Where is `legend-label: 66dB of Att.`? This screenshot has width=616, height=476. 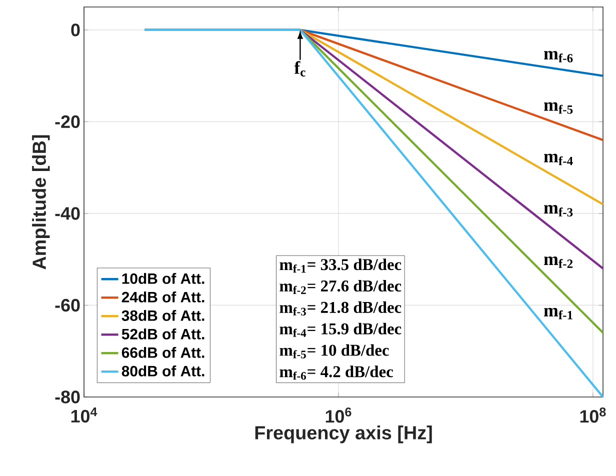 legend-label: 66dB of Att. is located at coordinates (163, 352).